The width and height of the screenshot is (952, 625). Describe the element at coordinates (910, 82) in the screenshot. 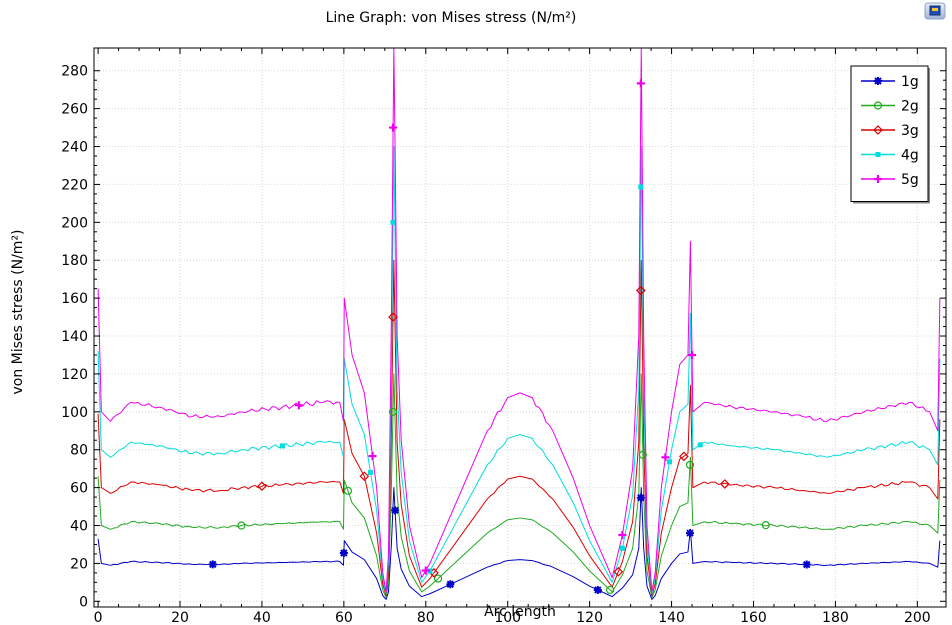

I see `legend-label: 1g` at that location.